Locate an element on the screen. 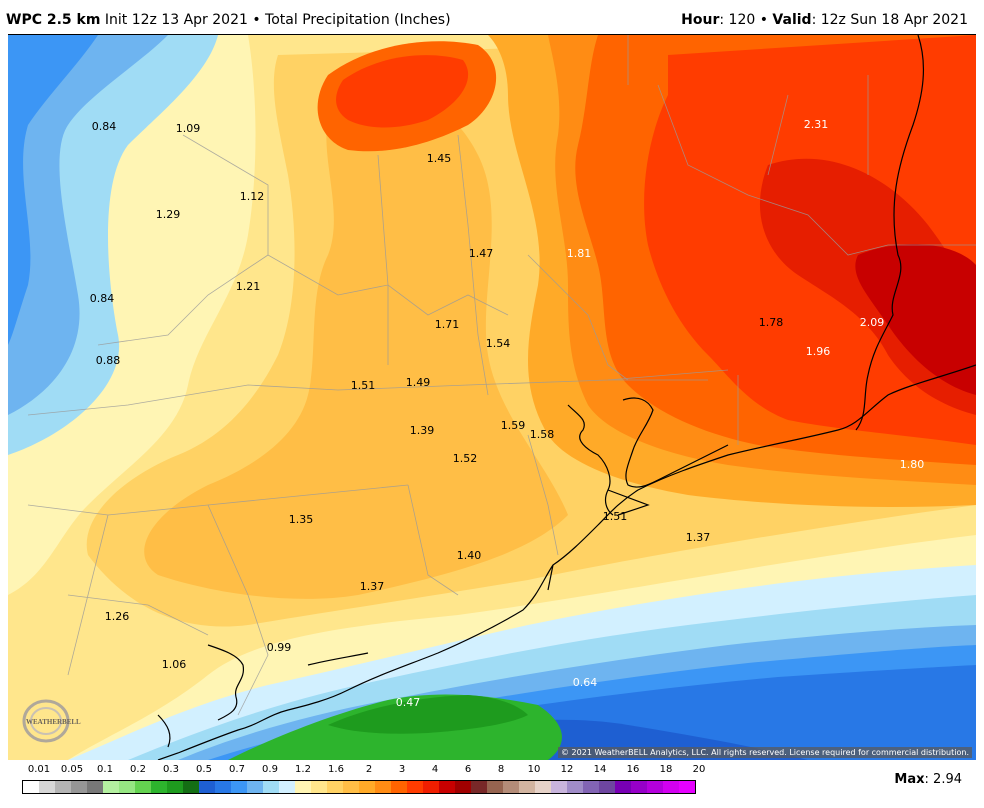 The image size is (984, 808). legend-tick-label: 0.1 is located at coordinates (105, 769).